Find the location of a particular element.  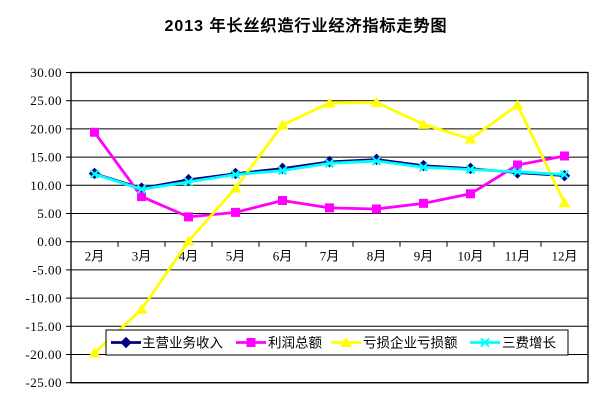

y-tick-label: 30.00 is located at coordinates (46, 72).